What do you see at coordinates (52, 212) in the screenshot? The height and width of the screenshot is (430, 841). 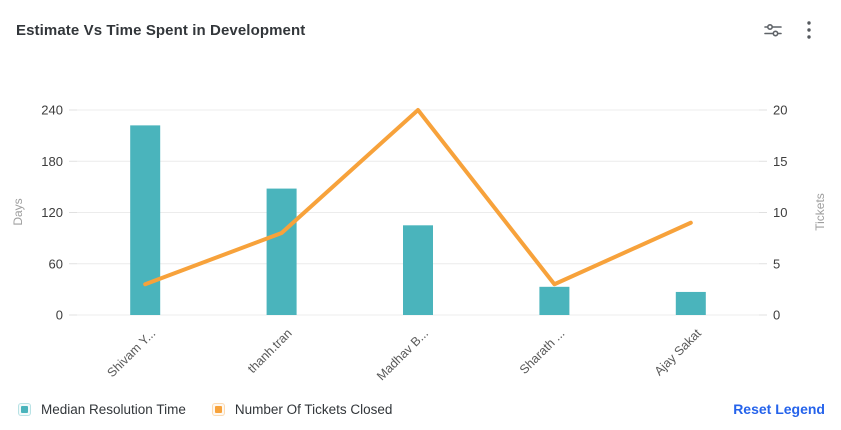 I see `left-axis-tick-label: 120` at bounding box center [52, 212].